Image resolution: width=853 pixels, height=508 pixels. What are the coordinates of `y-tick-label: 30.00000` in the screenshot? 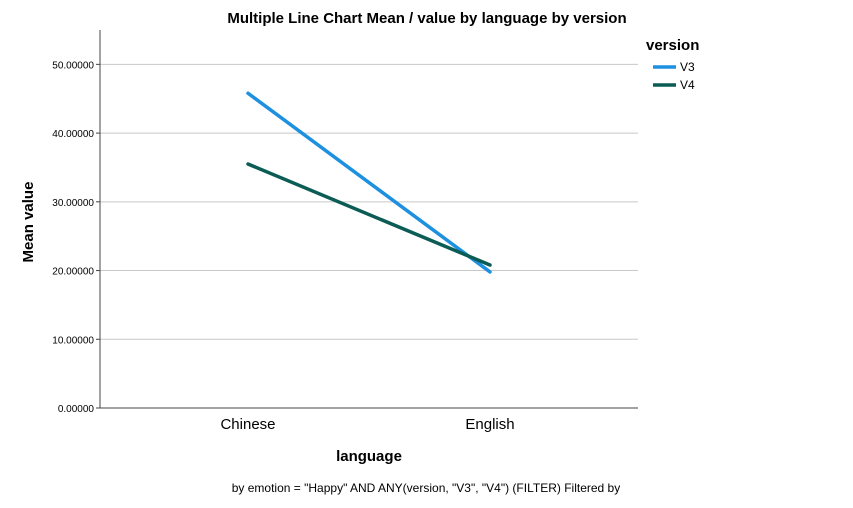 It's located at (73, 203).